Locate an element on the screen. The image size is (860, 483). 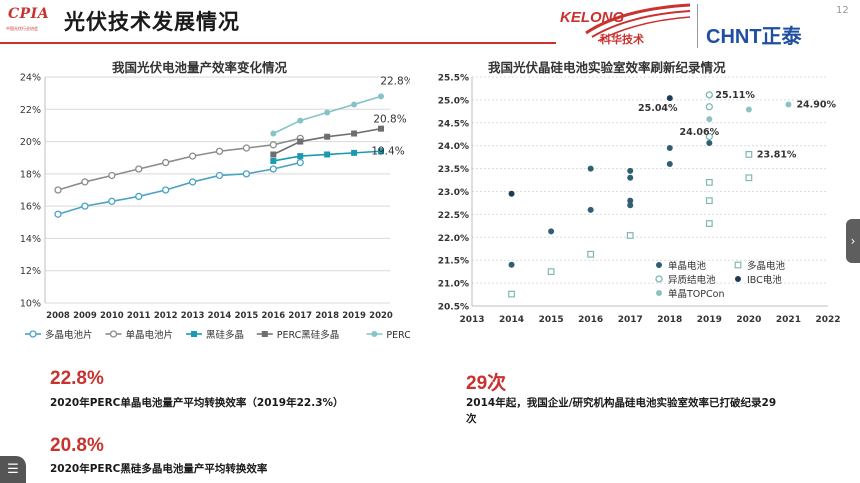
logo-divider is located at coordinates (697, 26).